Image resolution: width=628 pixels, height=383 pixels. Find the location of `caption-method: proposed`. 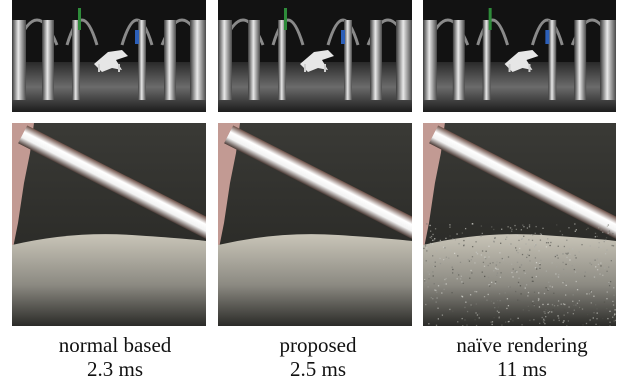

caption-method: proposed is located at coordinates (318, 345).